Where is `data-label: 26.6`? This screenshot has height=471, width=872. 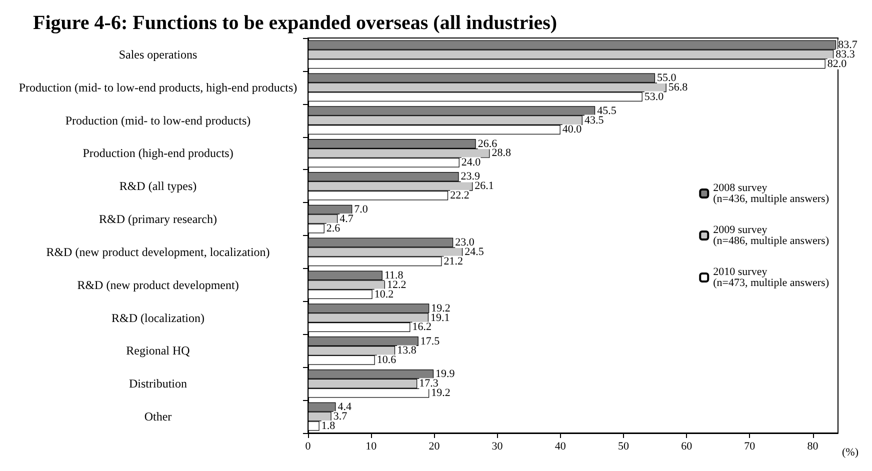 data-label: 26.6 is located at coordinates (488, 144).